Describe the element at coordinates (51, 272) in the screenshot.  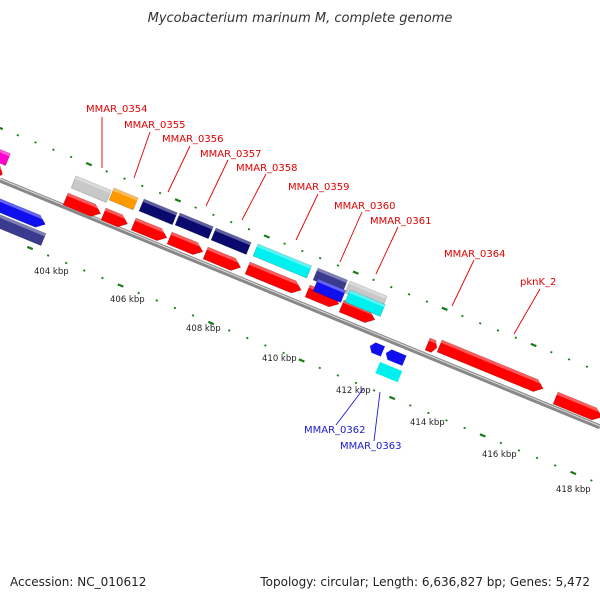
I see `scale-label: 404 kbp` at that location.